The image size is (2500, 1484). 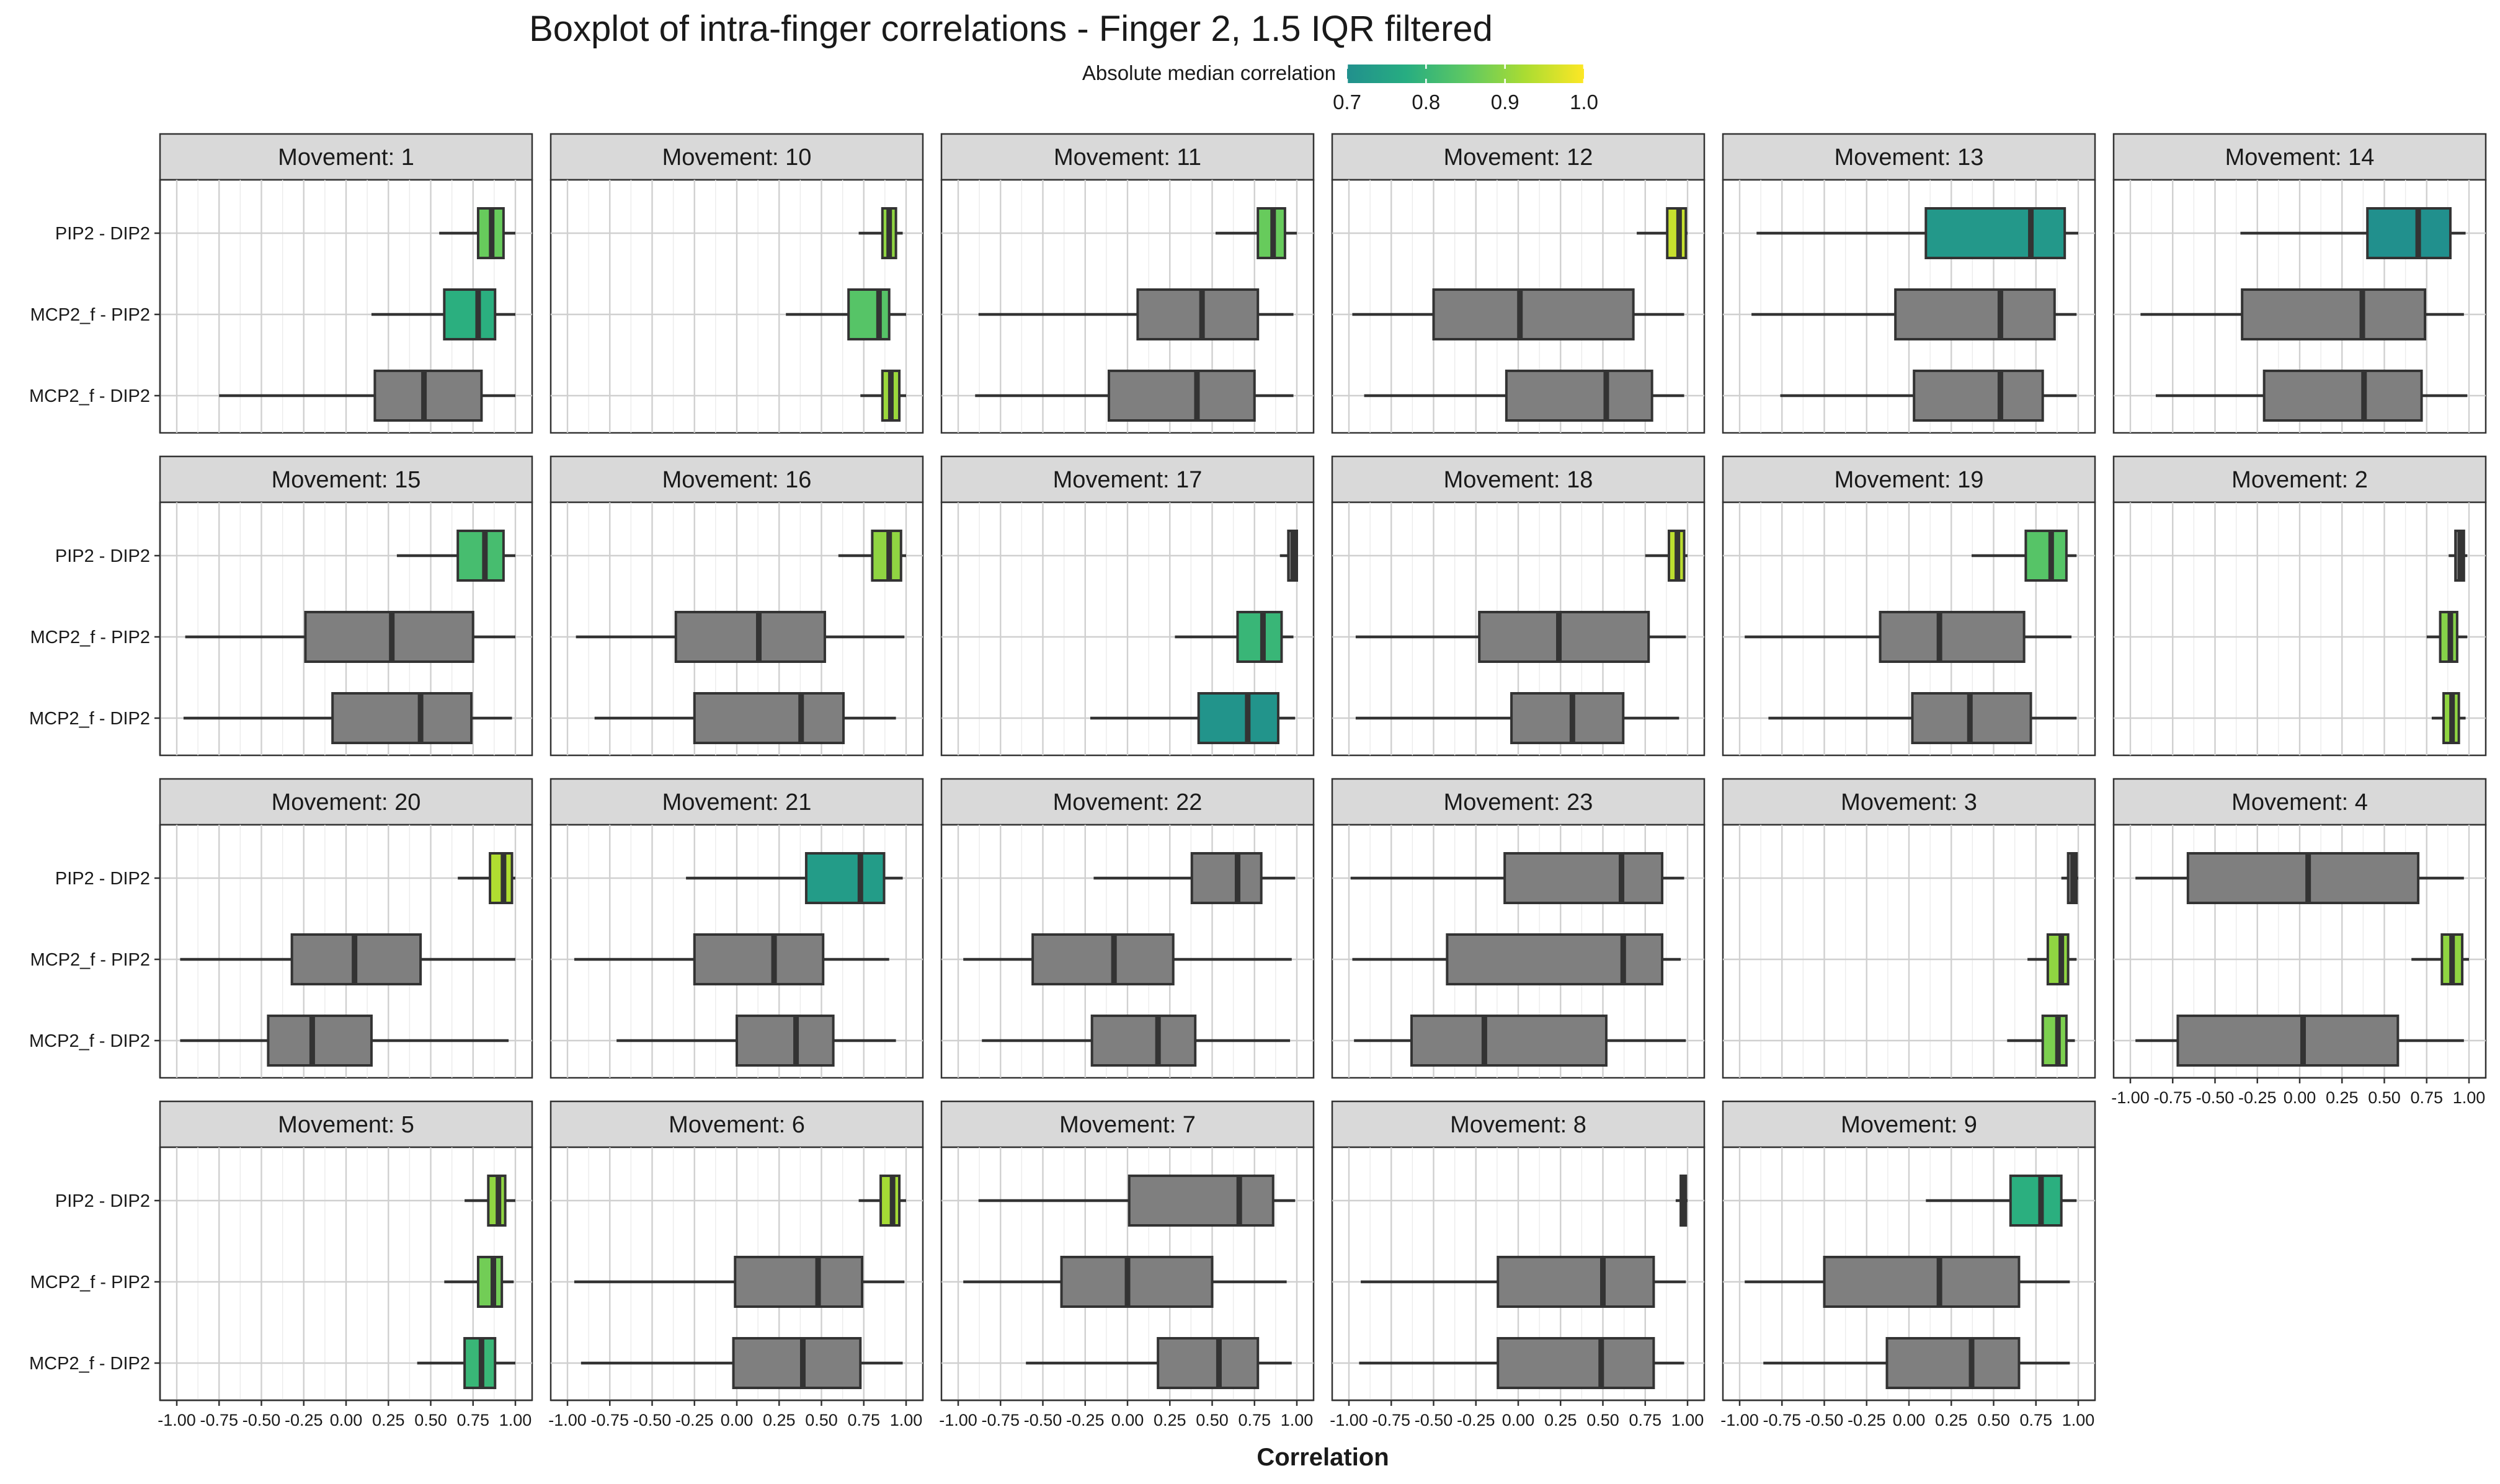 I want to click on facet-strip-label: Movement: 23, so click(x=1518, y=802).